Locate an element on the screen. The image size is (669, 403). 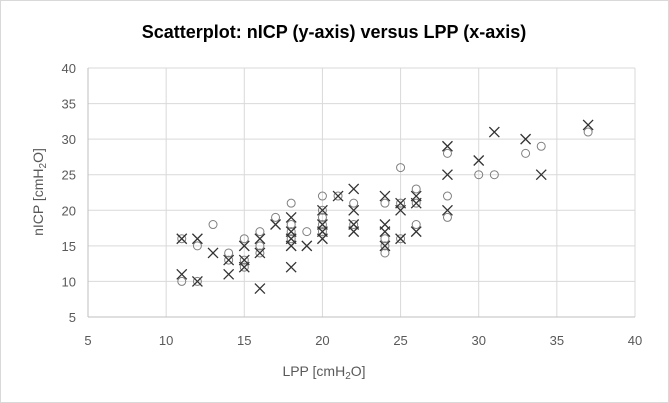
y-axis-title-subscript: 2 is located at coordinates (43, 165).